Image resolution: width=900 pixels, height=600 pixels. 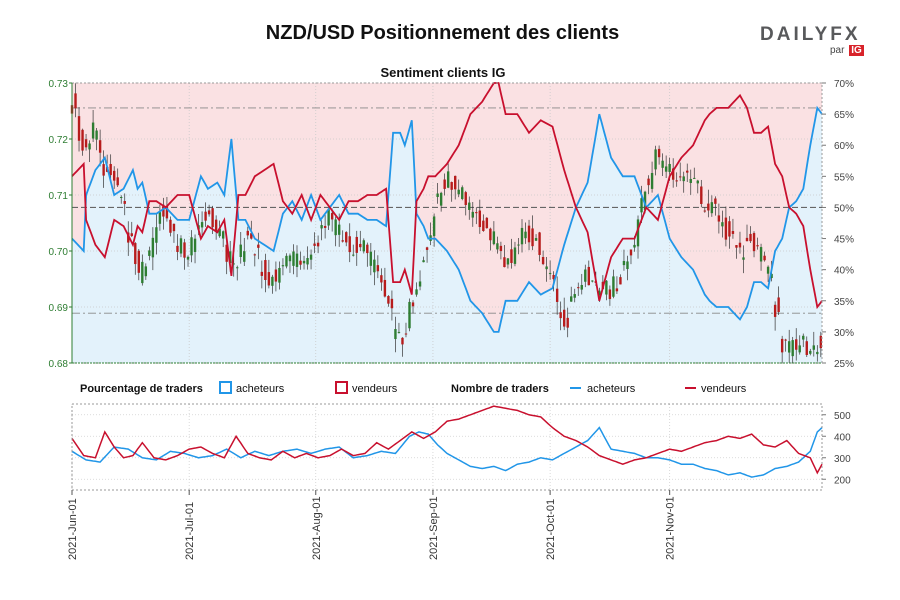 What do you see at coordinates (611, 389) in the screenshot?
I see `legend-buyers-count-label: acheteurs` at bounding box center [611, 389].